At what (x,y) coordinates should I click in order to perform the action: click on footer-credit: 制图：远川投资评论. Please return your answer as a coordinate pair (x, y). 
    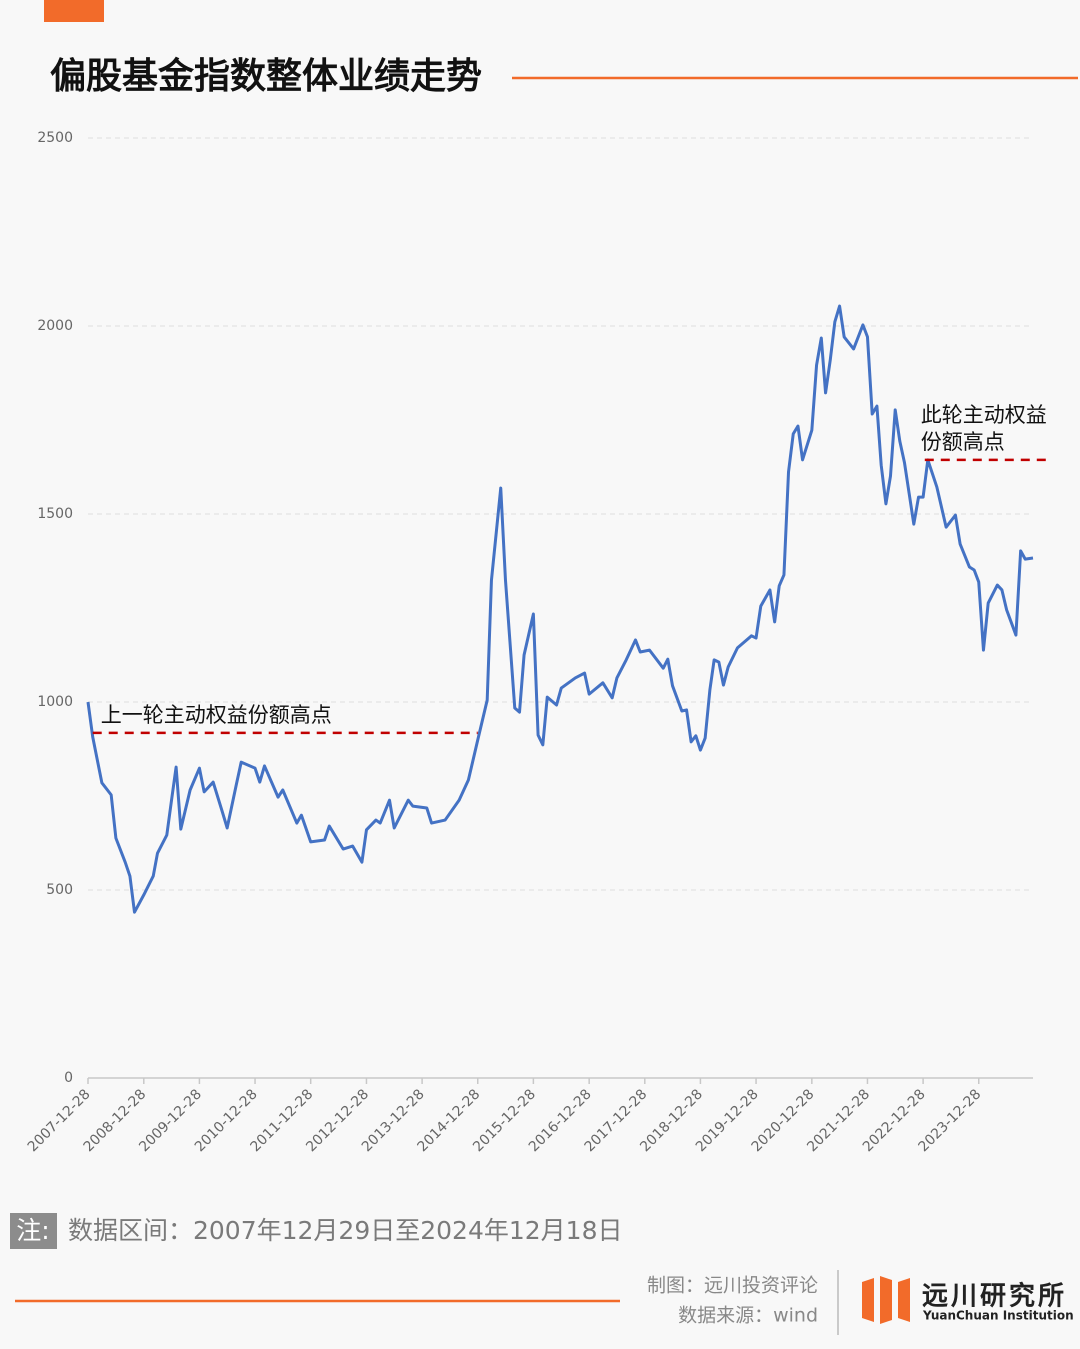
    Looking at the image, I should click on (732, 1286).